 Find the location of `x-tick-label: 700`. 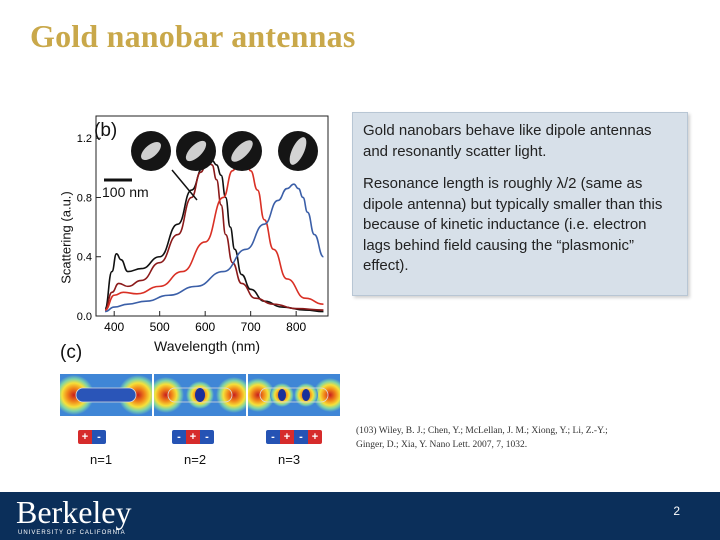

x-tick-label: 700 is located at coordinates (251, 327).